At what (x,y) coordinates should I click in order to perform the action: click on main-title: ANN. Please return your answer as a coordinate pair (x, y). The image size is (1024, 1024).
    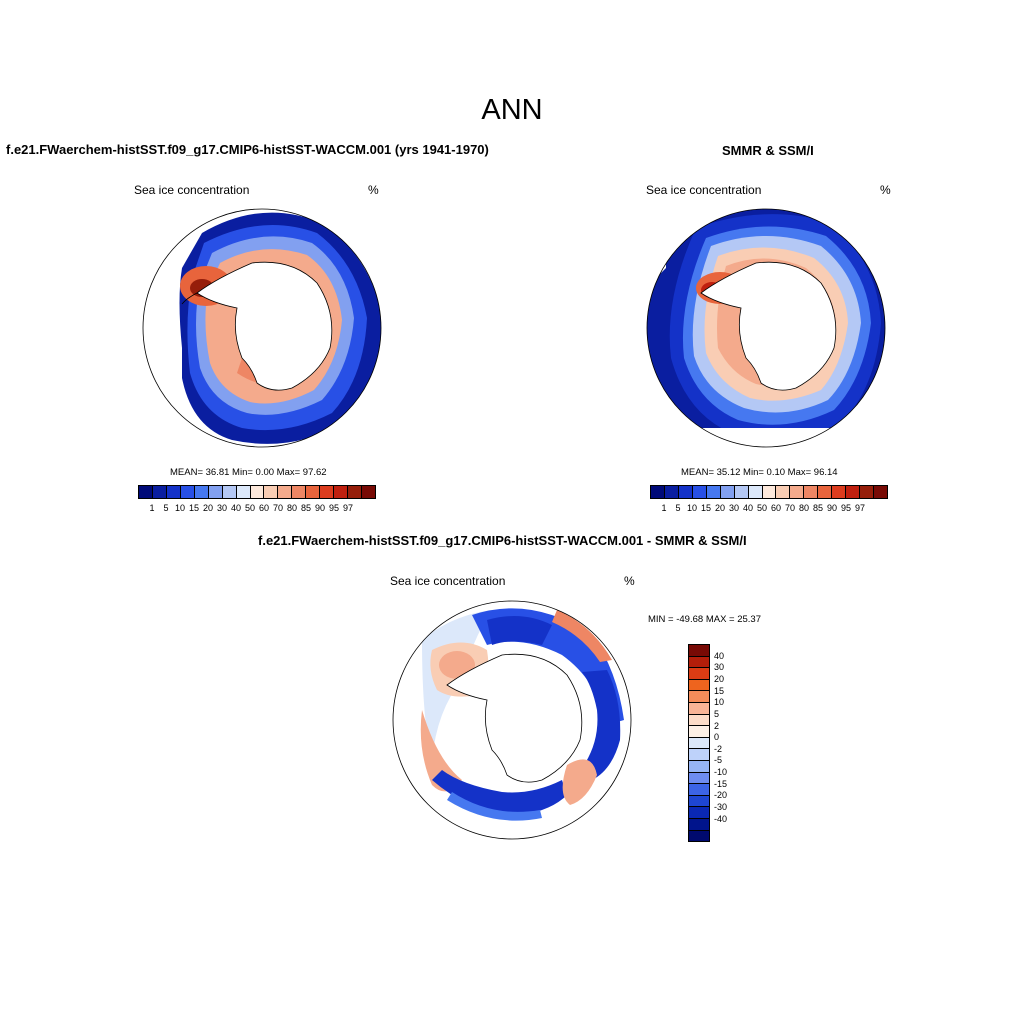
    Looking at the image, I should click on (512, 110).